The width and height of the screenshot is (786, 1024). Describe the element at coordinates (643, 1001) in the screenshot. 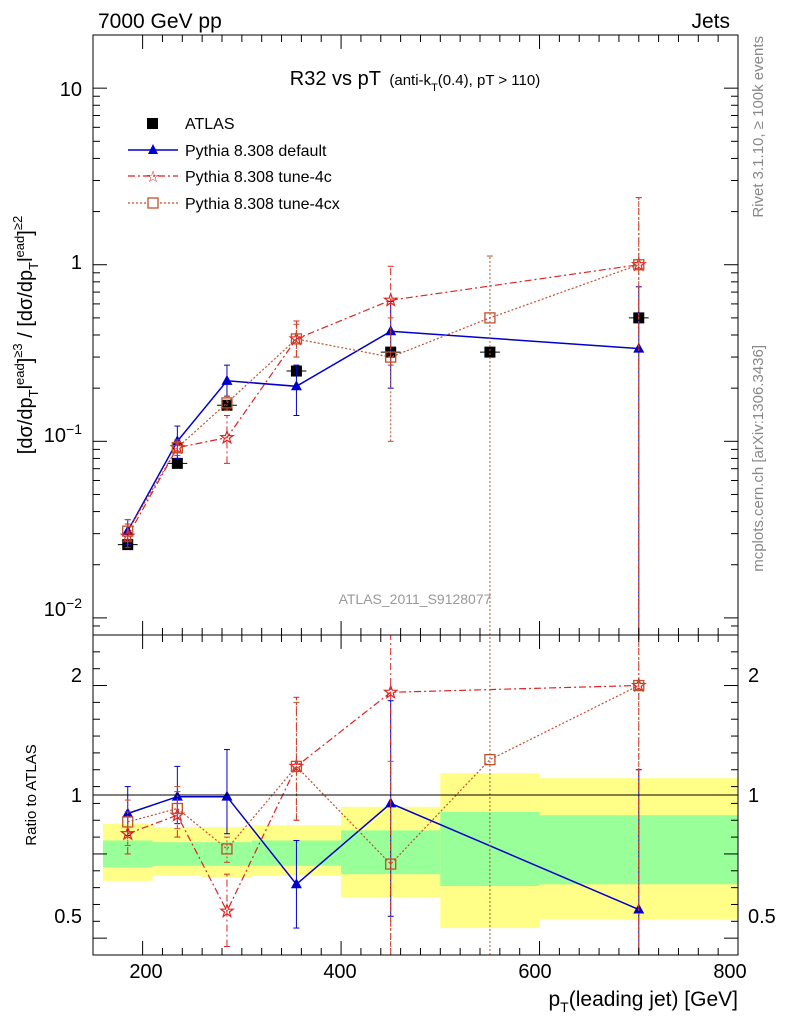

I see `x-axis-label: pT(leading jet) [GeV]` at that location.